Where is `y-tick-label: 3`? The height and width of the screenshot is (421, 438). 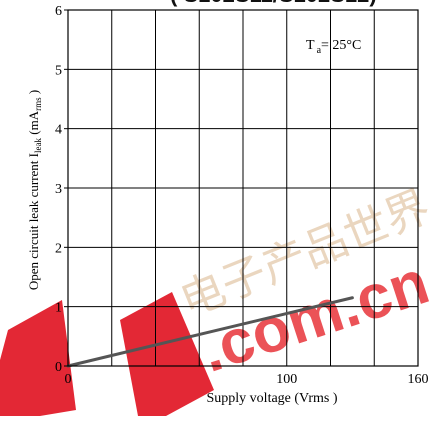 y-tick-label: 3 is located at coordinates (58, 189).